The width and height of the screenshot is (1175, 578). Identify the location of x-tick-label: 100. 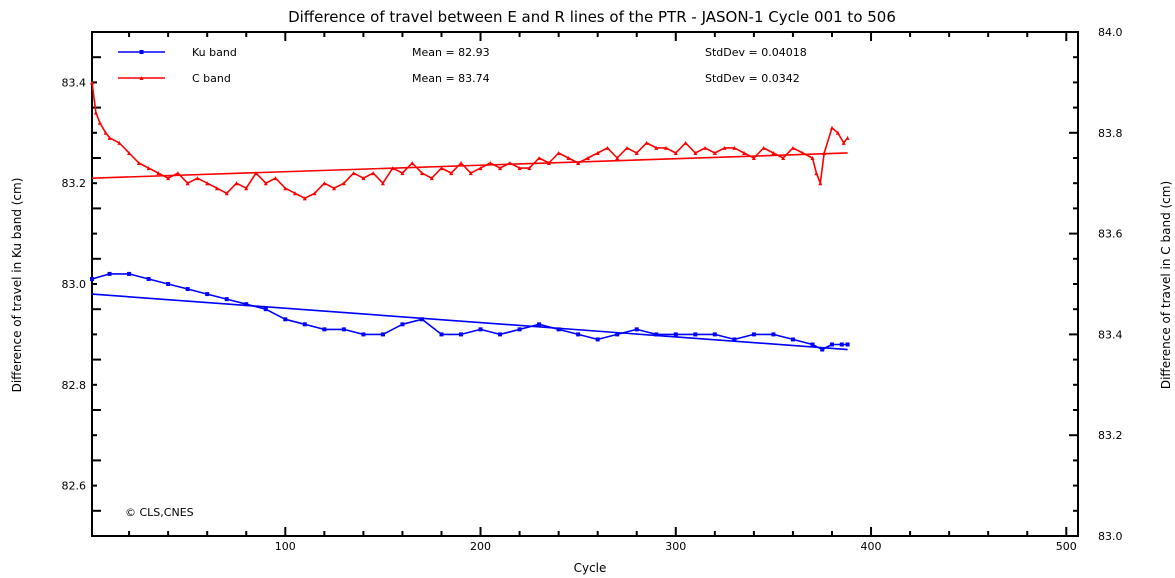
(285, 546).